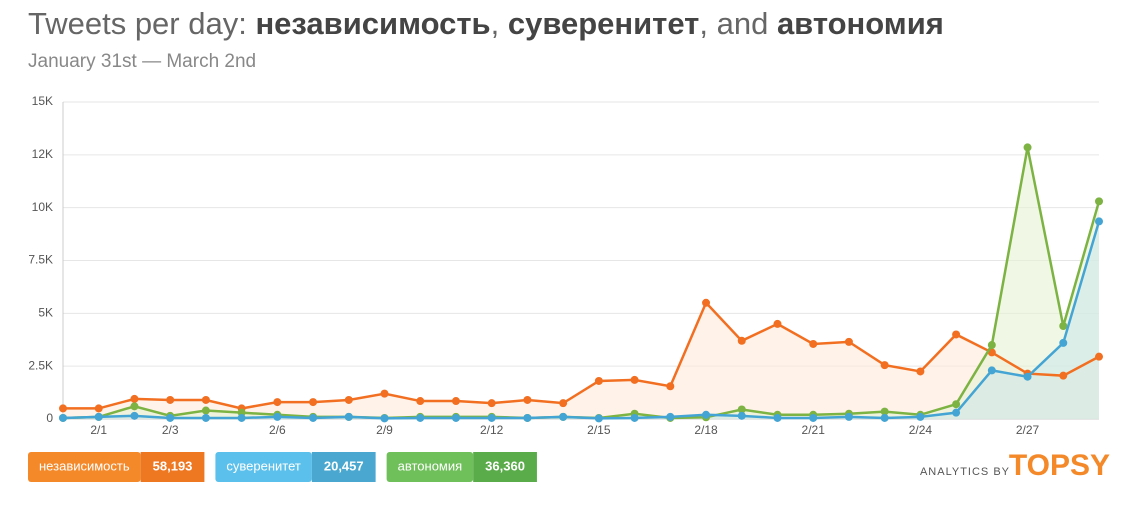 The width and height of the screenshot is (1139, 515). I want to click on legend-name: суверенитет, so click(263, 465).